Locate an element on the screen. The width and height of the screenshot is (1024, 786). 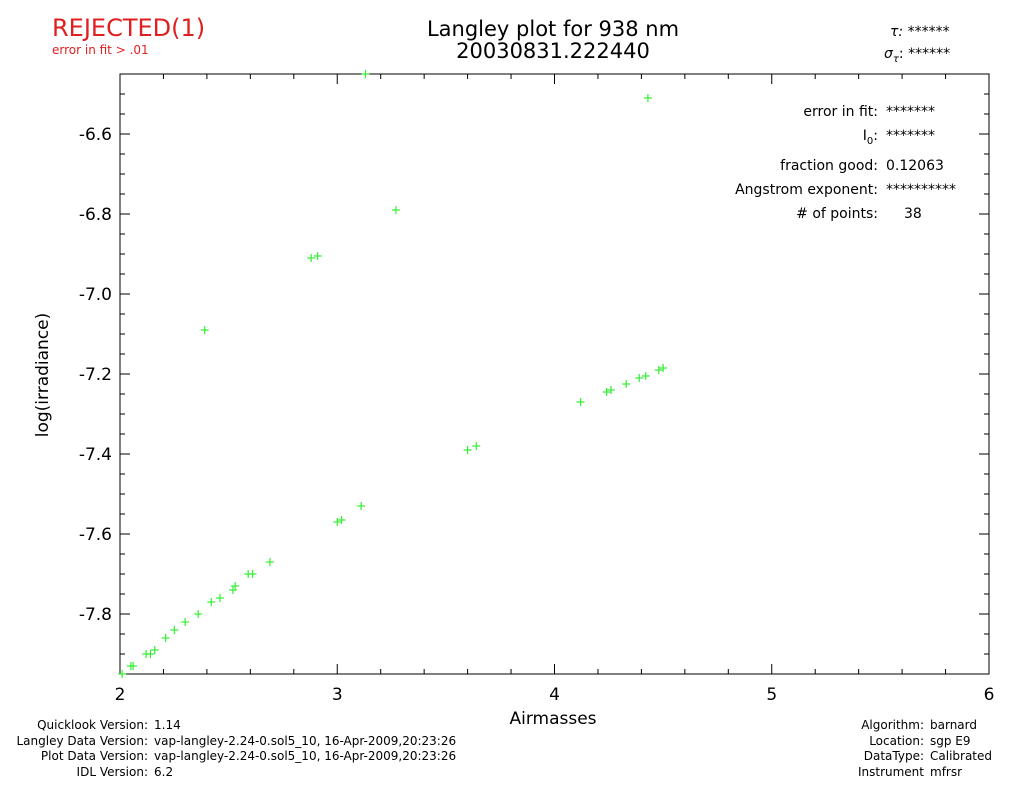
sigma-tau-value: ****** is located at coordinates (929, 54).